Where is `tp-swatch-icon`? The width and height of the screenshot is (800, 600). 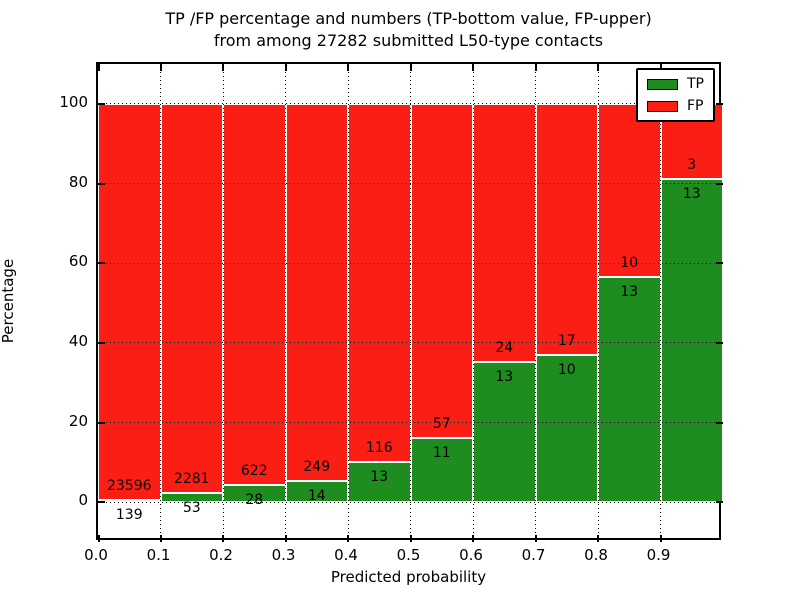 tp-swatch-icon is located at coordinates (662, 84).